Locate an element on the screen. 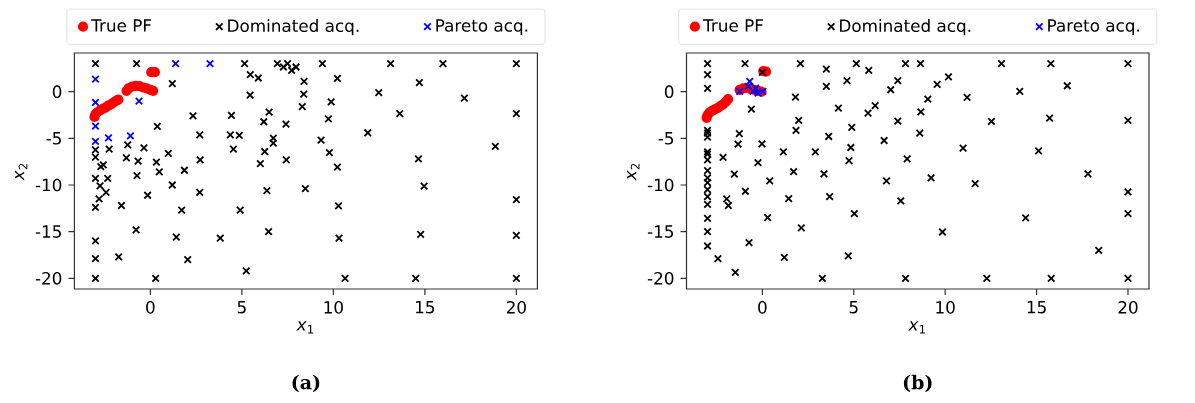  text: (a) is located at coordinates (306, 383).